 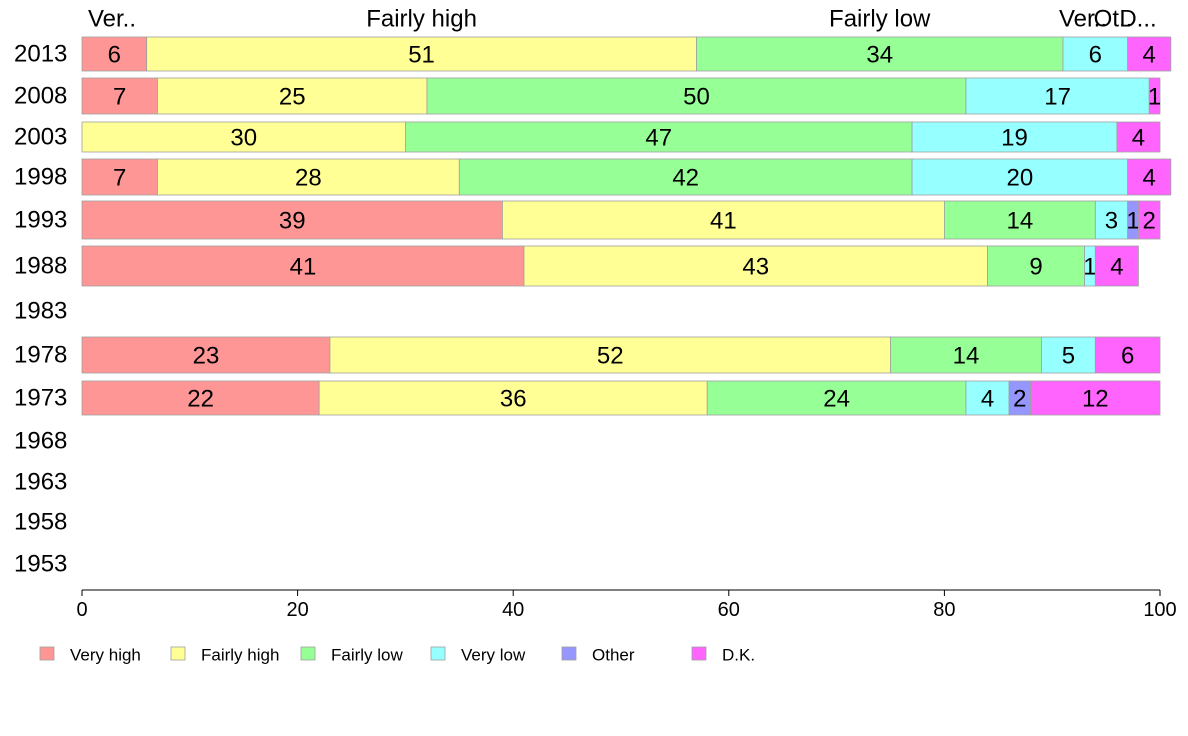 I want to click on data-label-2008-very-high: 7, so click(x=119, y=97).